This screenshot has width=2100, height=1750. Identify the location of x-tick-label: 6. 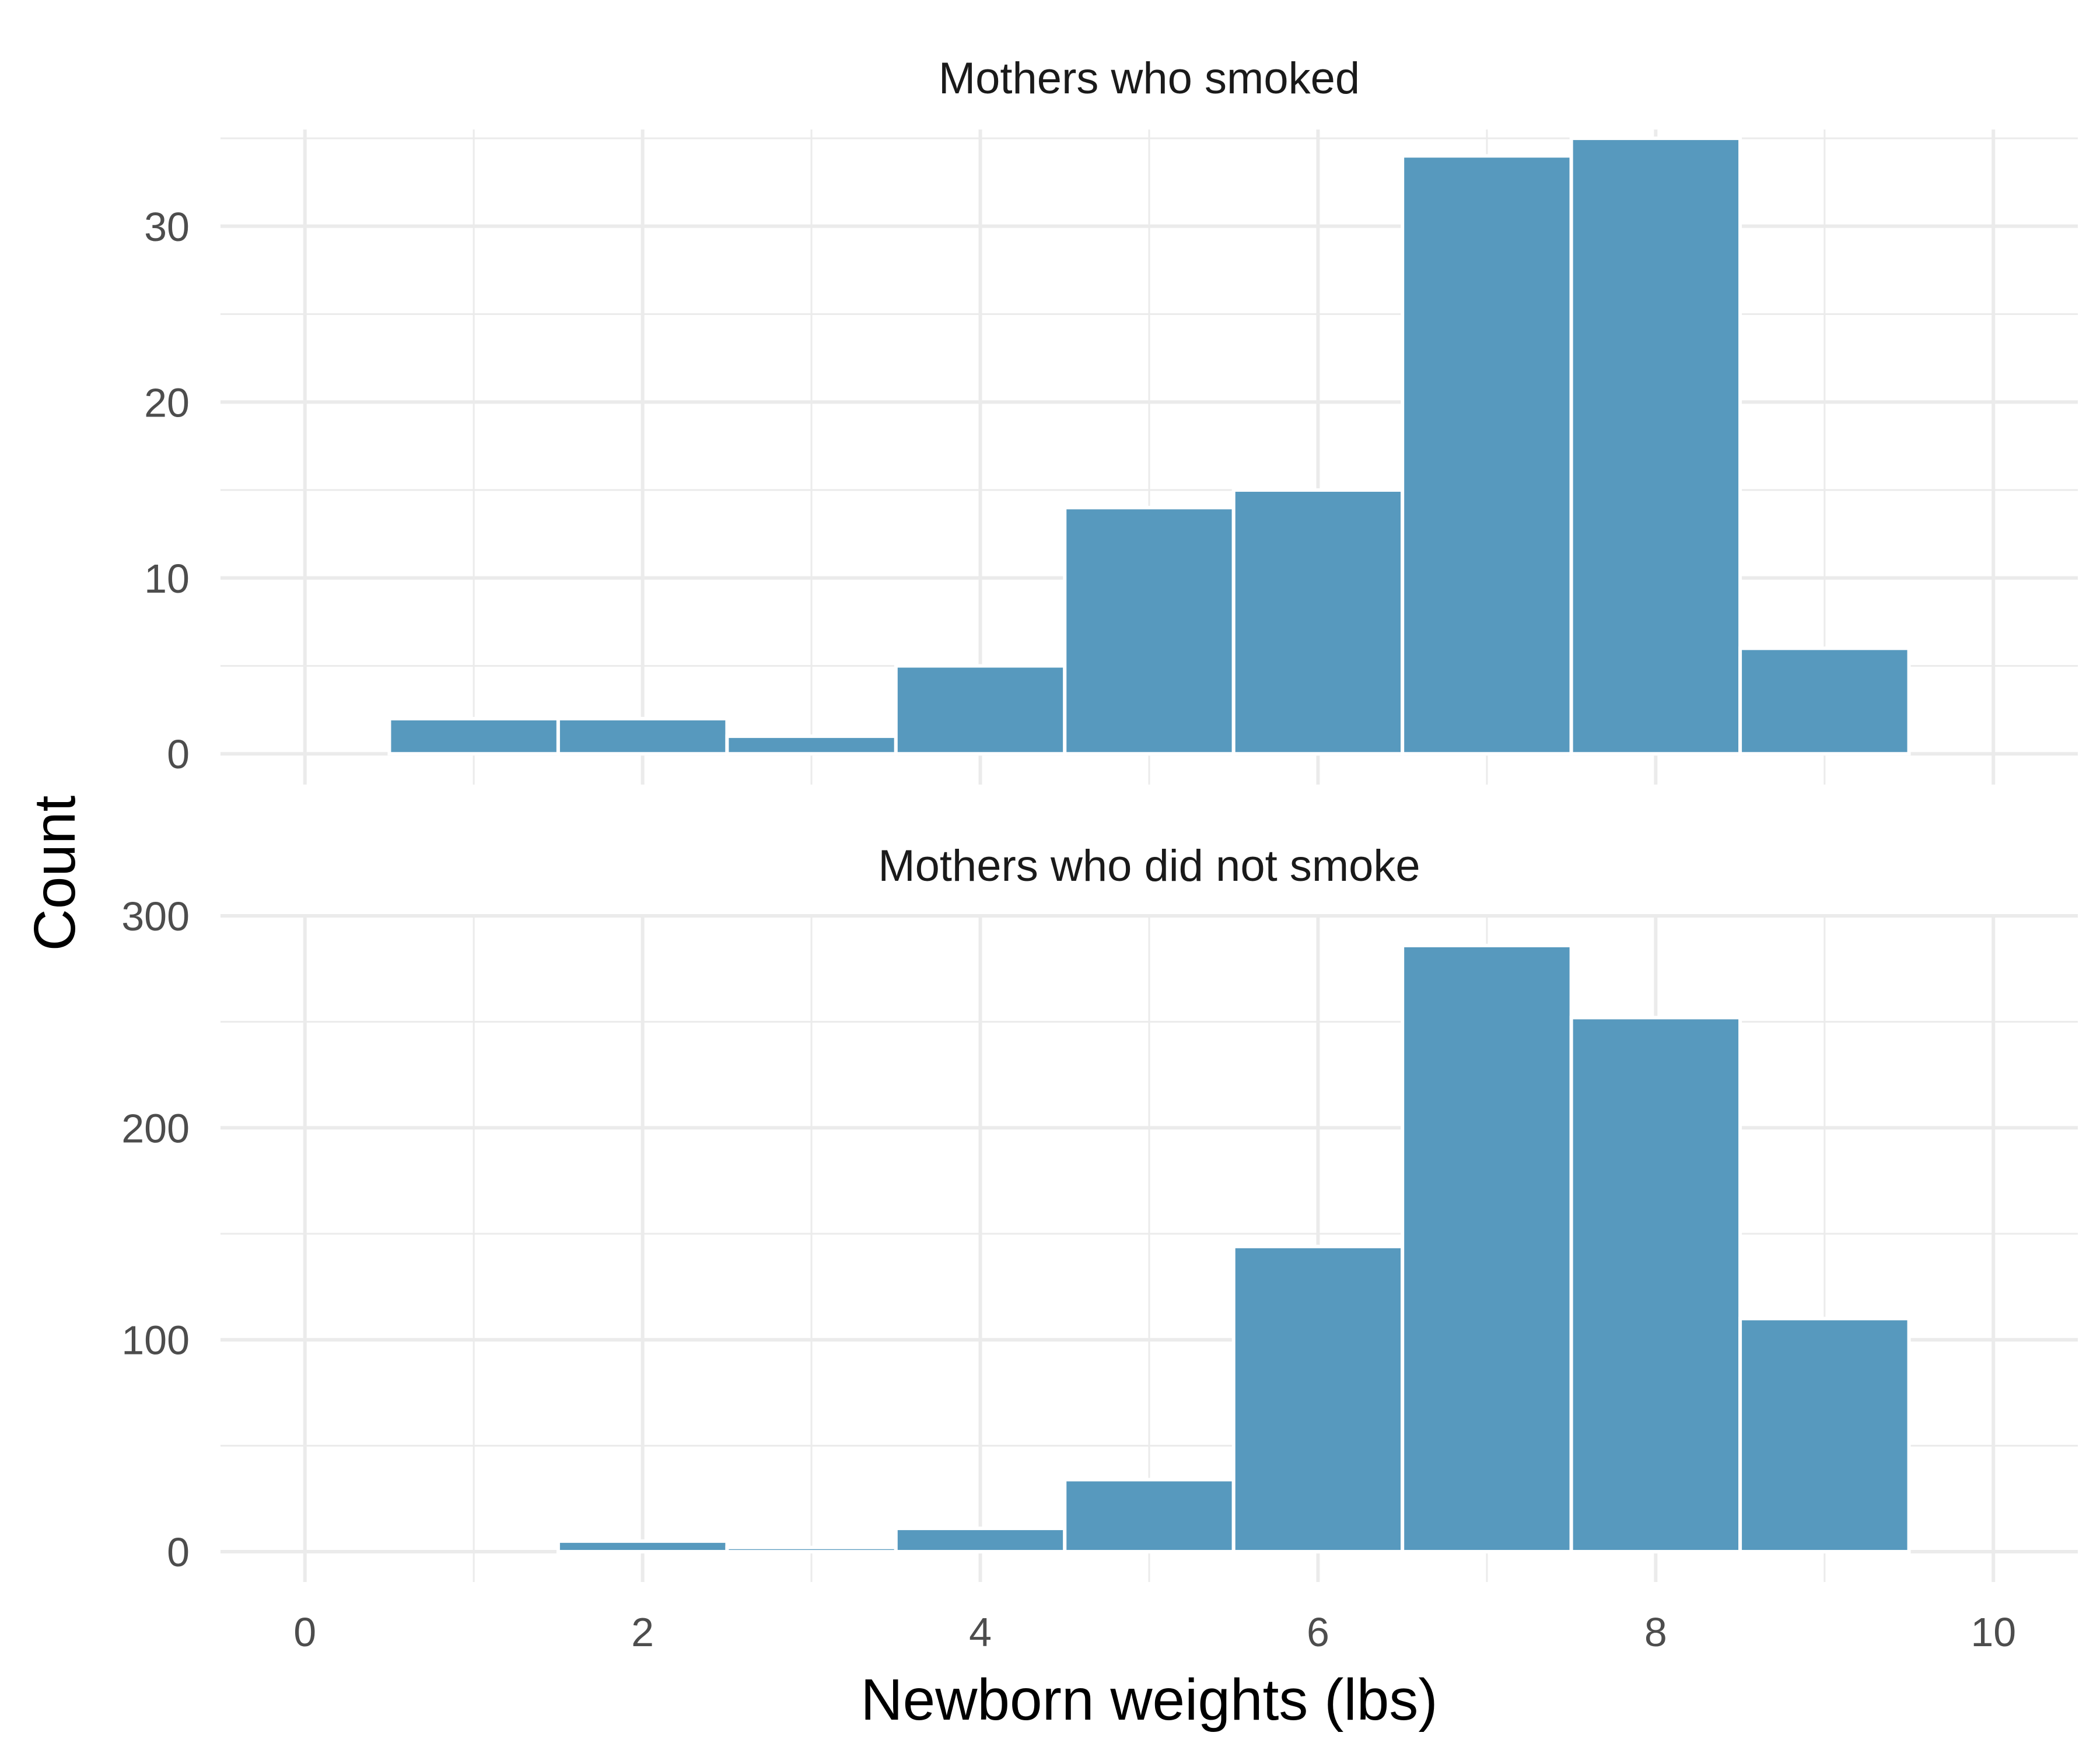
(1318, 1632).